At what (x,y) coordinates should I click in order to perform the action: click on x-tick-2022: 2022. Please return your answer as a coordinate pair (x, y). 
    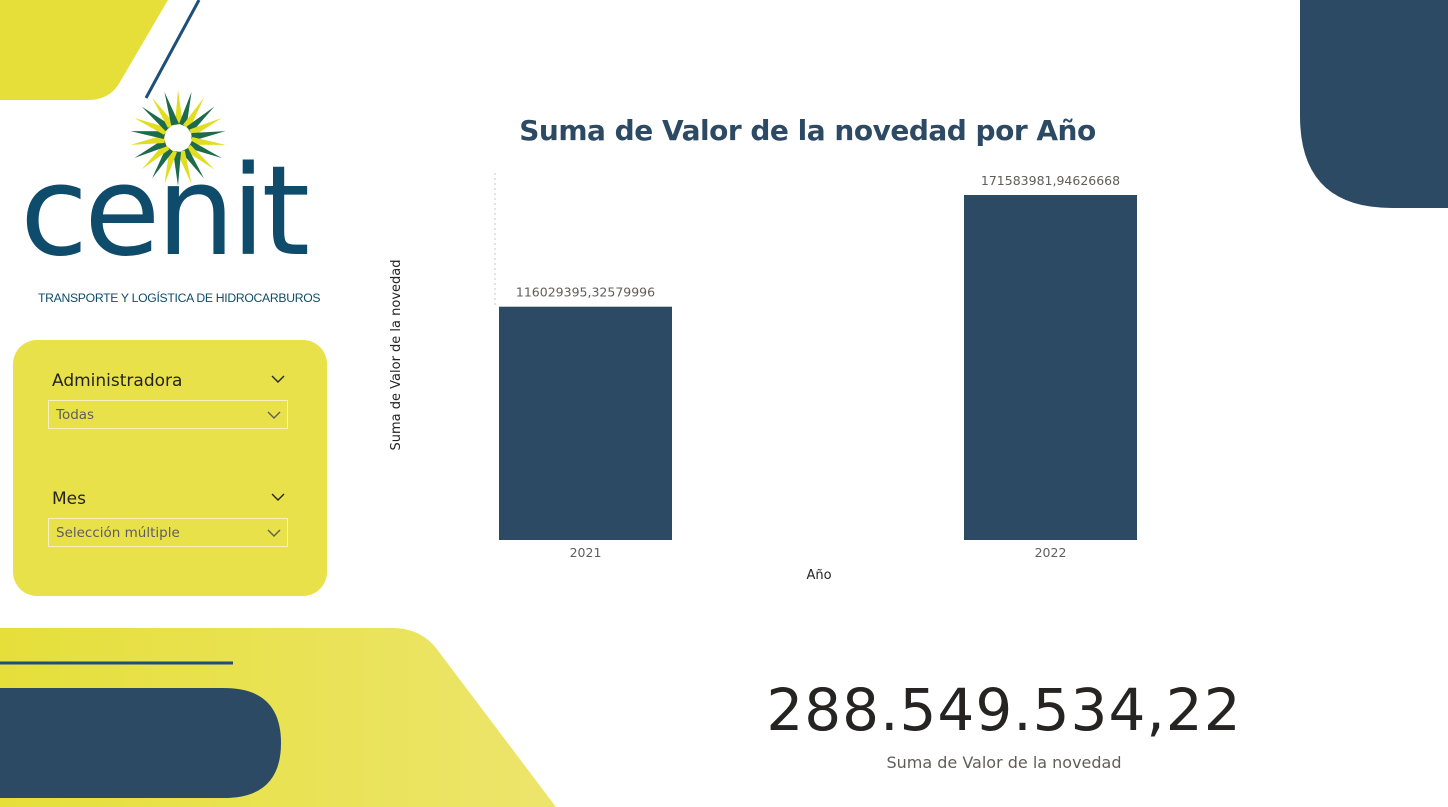
    Looking at the image, I should click on (1051, 552).